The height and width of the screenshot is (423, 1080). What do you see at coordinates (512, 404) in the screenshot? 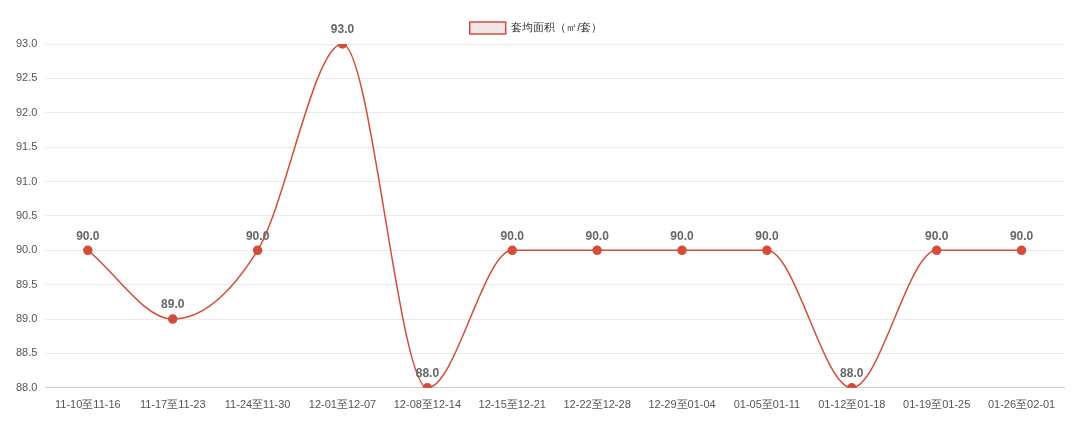
I see `x-tick-label: 12-15至12-21` at bounding box center [512, 404].